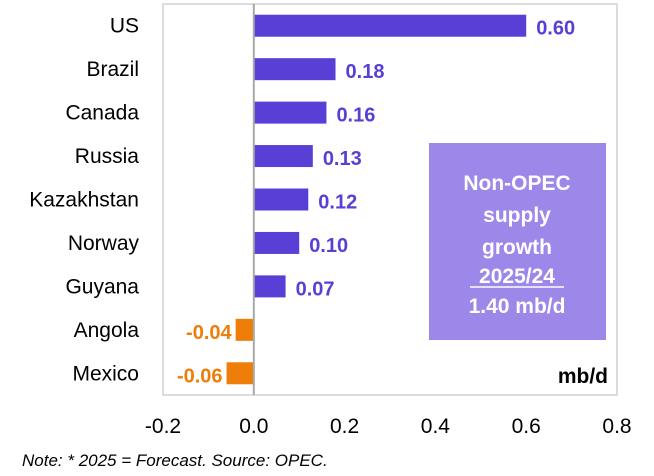  Describe the element at coordinates (209, 333) in the screenshot. I see `data-label: -0.04` at that location.